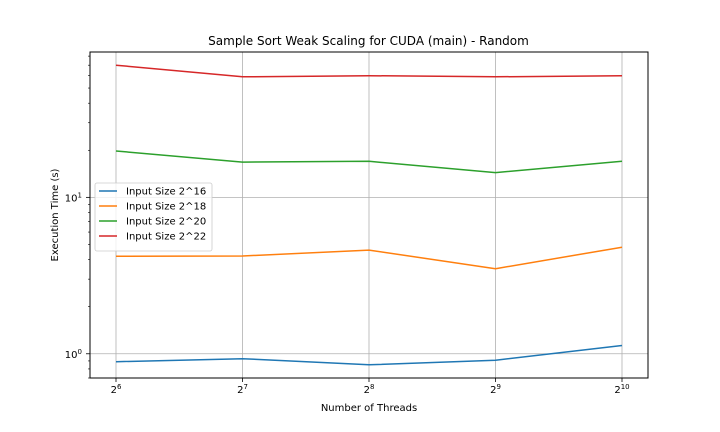 The image size is (720, 432). I want to click on x-tick-label-exponent: 7, so click(245, 387).